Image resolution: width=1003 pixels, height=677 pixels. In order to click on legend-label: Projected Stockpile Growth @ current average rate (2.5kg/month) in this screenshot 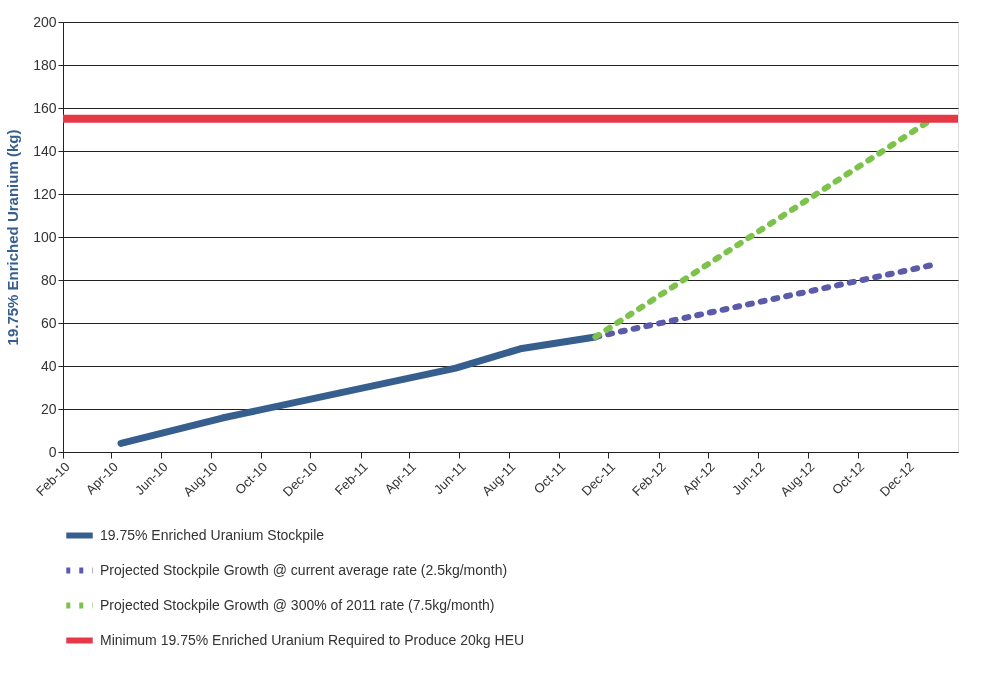, I will do `click(304, 569)`.